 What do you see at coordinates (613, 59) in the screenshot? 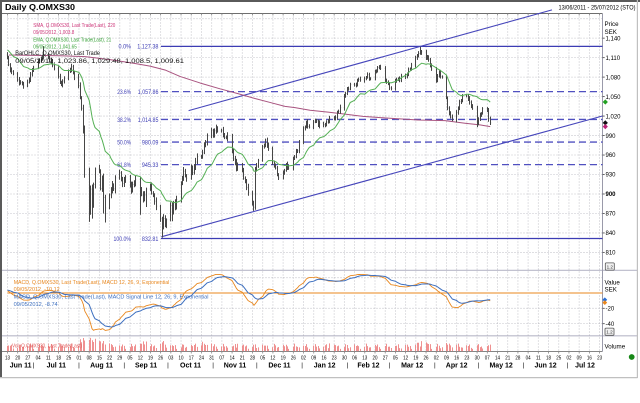
I see `svg-text: 1,110` at bounding box center [613, 59].